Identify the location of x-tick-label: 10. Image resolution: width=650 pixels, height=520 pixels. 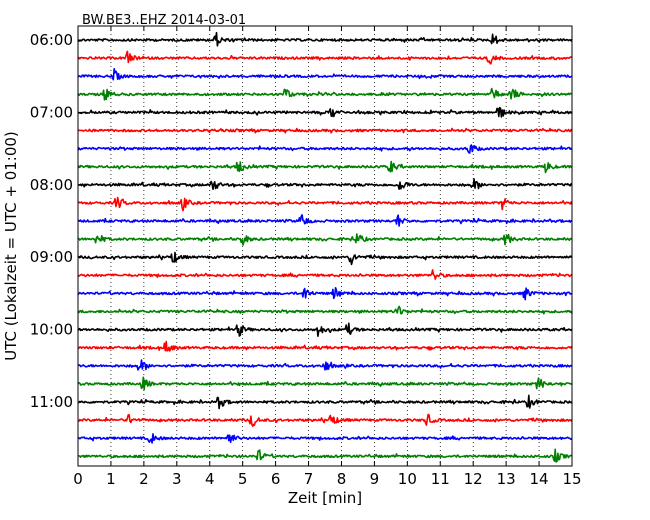
(407, 479).